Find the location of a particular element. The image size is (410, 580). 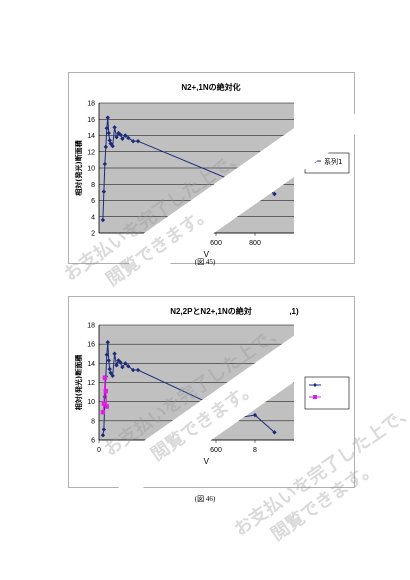

legend-label: 系列1 is located at coordinates (333, 161).